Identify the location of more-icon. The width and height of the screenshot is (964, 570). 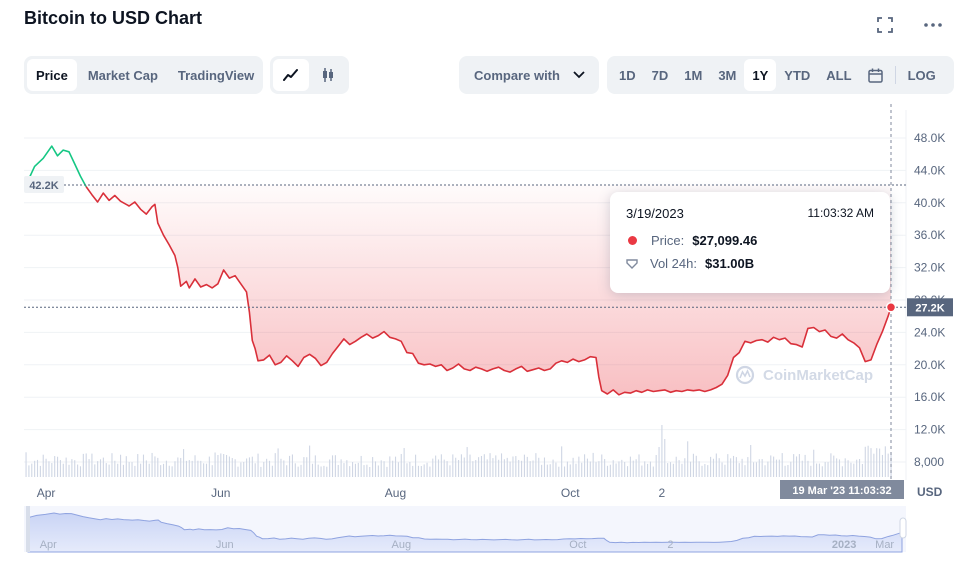
(933, 25).